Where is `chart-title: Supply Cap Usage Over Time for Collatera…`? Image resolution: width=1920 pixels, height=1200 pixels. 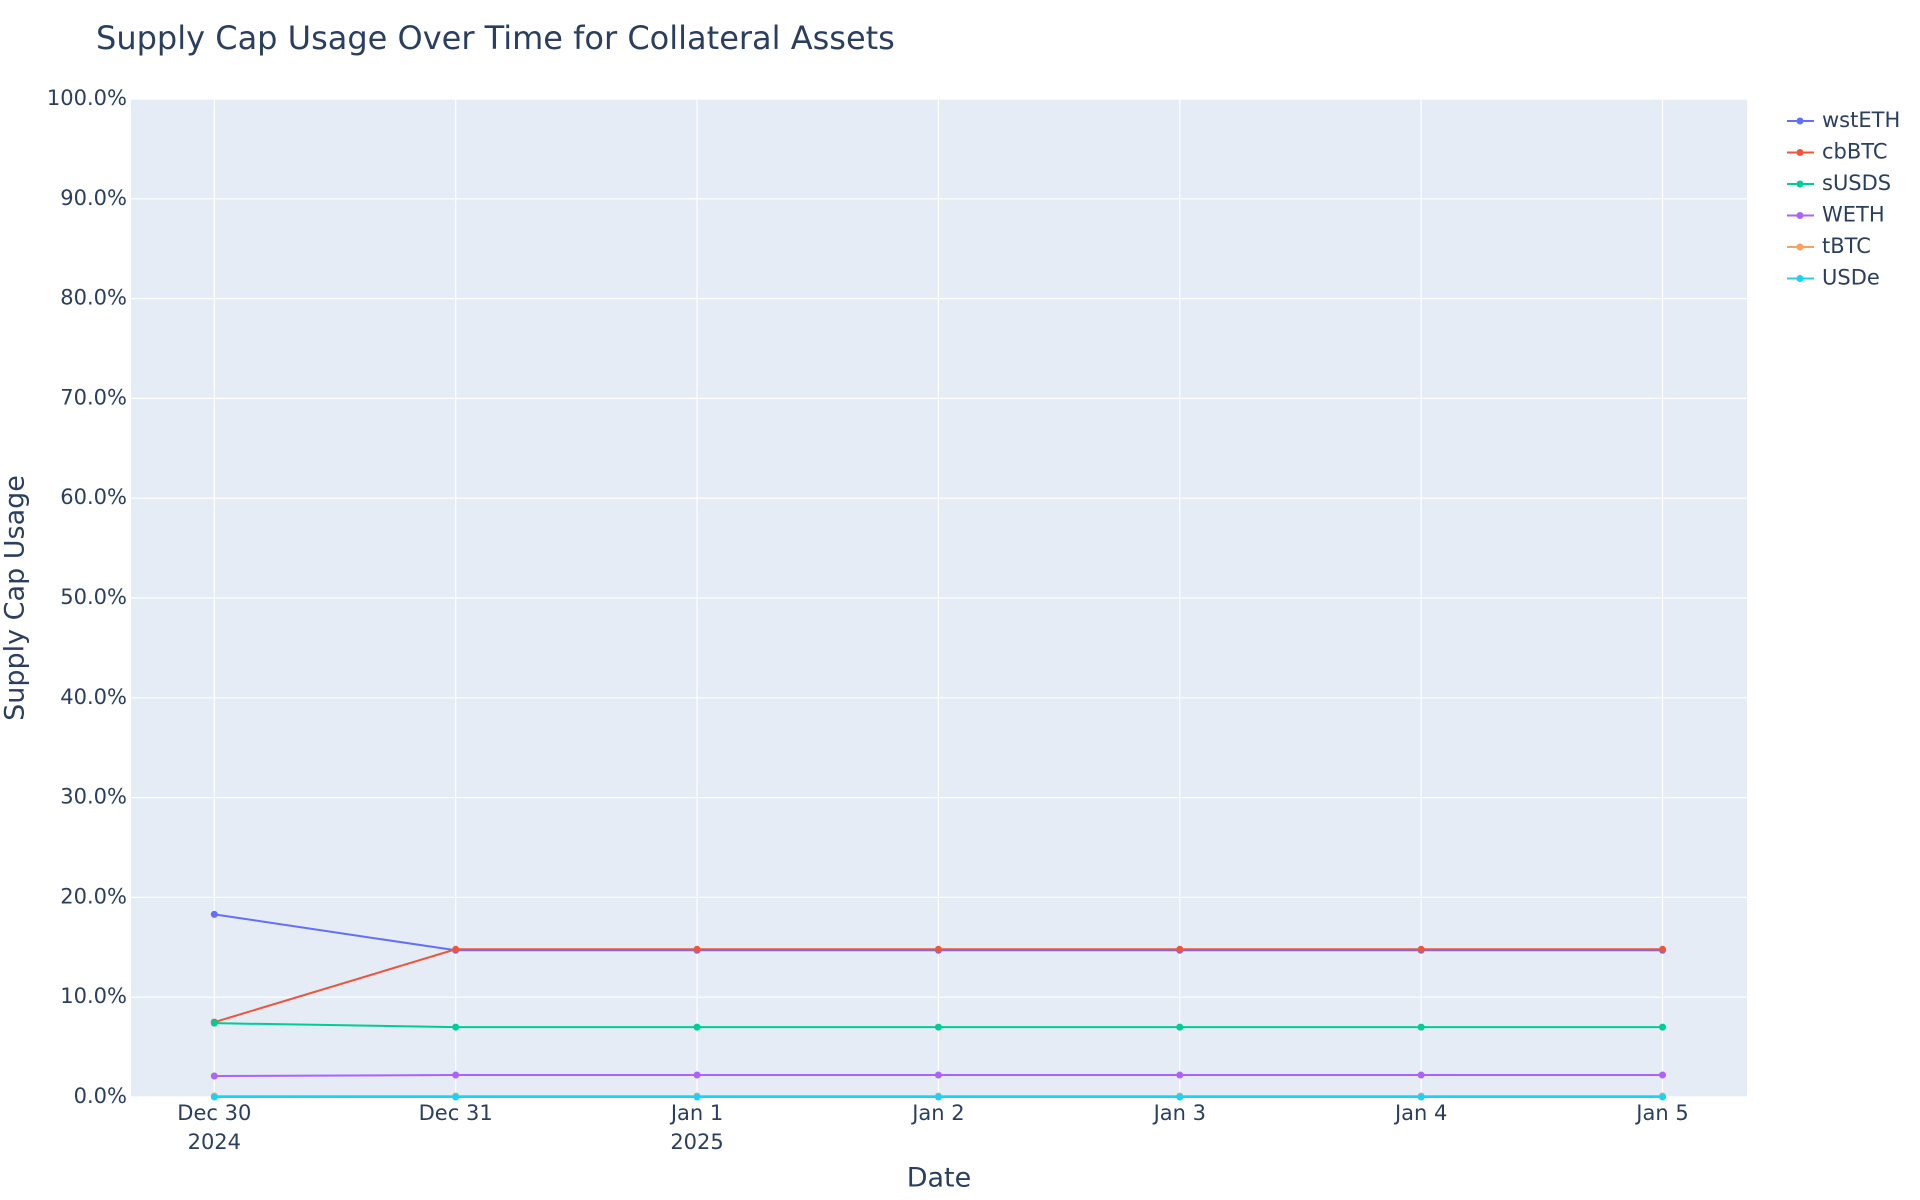 chart-title: Supply Cap Usage Over Time for Collatera… is located at coordinates (495, 38).